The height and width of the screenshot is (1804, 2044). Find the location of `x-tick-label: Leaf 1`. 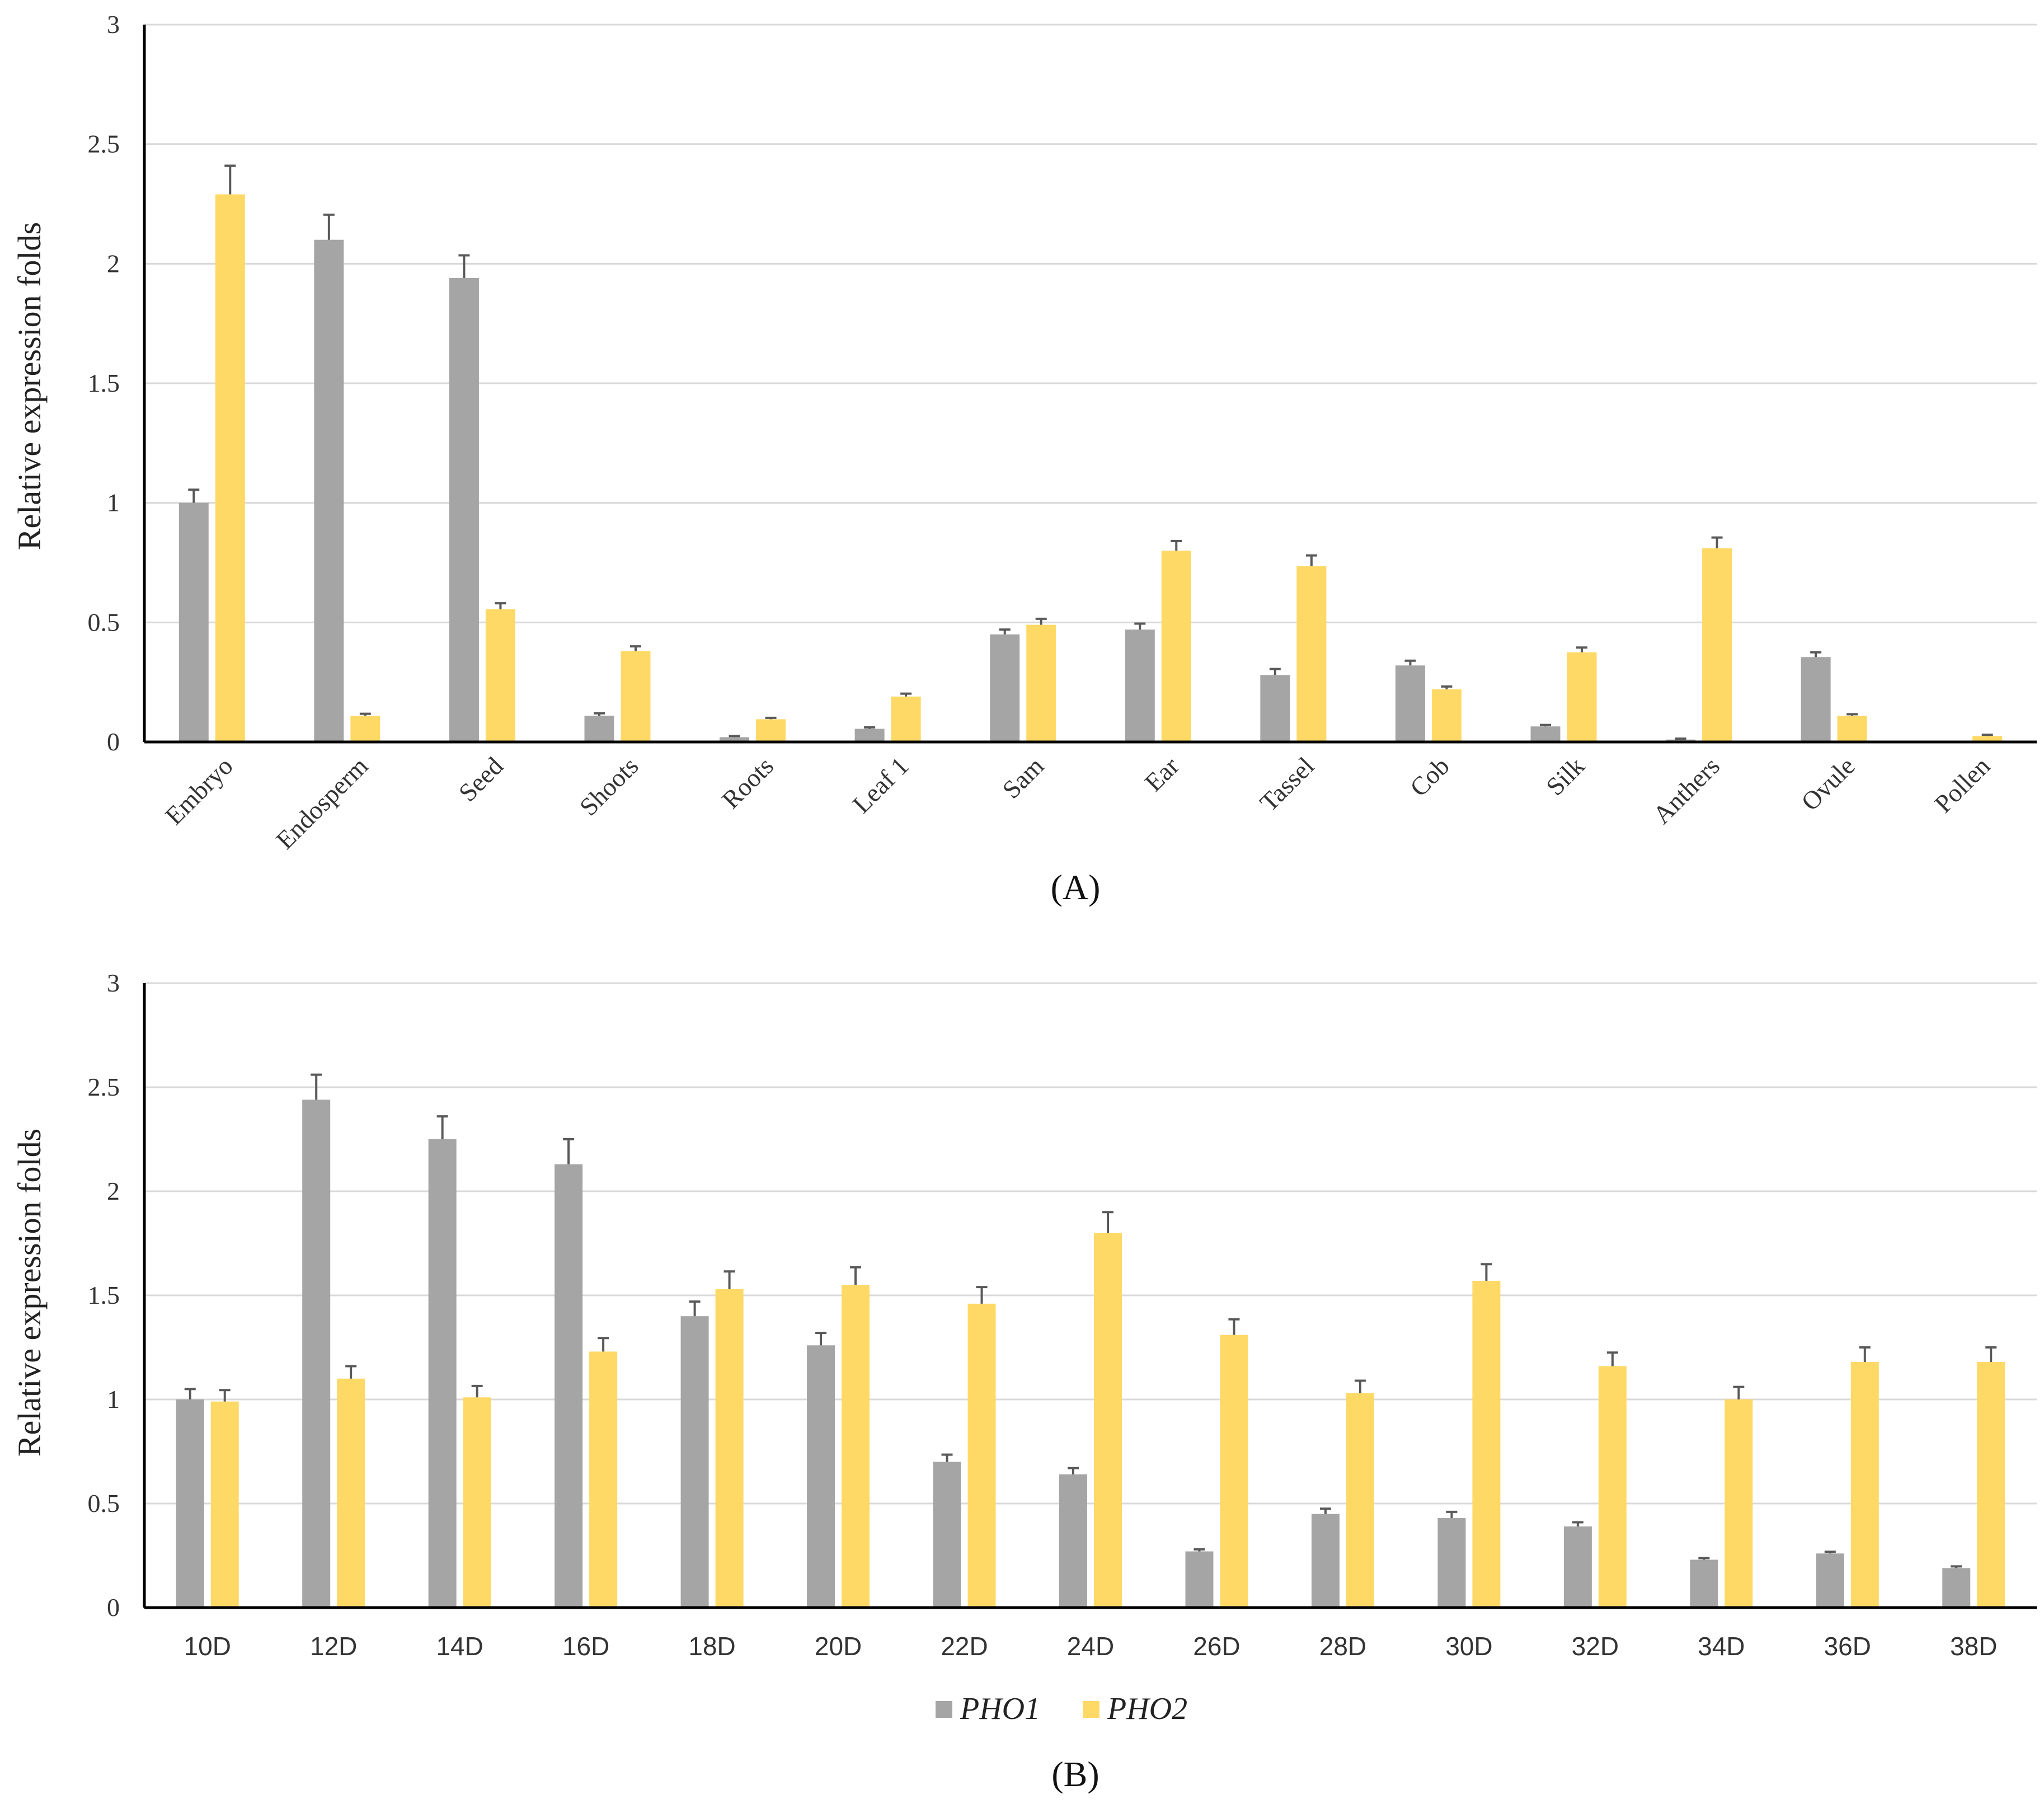

x-tick-label: Leaf 1 is located at coordinates (880, 785).